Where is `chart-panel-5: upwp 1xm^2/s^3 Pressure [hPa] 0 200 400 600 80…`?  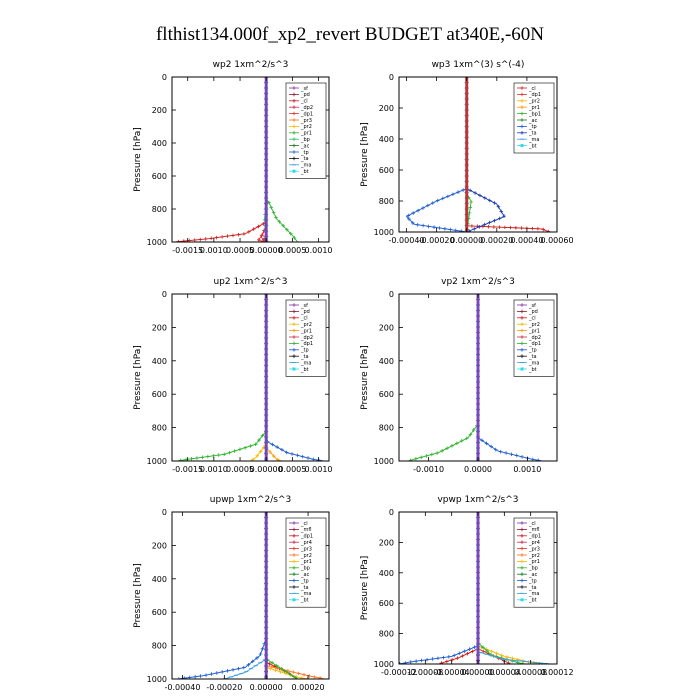 chart-panel-5: upwp 1xm^2/s^3 Pressure [hPa] 0 200 400 600 80… is located at coordinates (231, 593).